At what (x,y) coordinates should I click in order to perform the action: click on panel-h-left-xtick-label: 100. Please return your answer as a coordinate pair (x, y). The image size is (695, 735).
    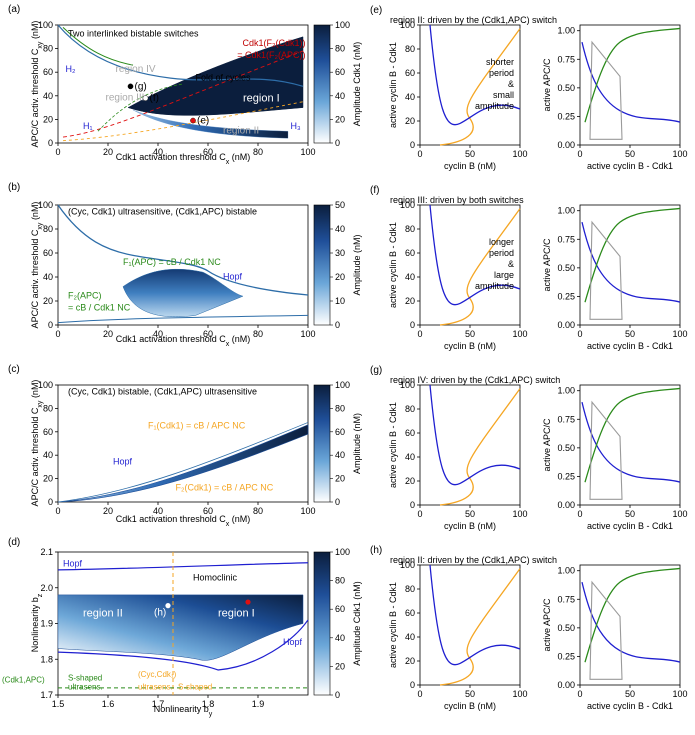
    Looking at the image, I should click on (519, 694).